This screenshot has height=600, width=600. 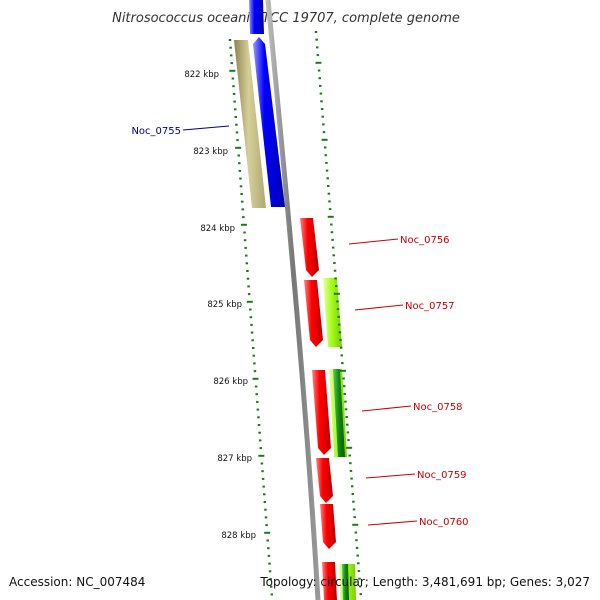 I want to click on gene-feature-bottom-red, so click(x=329, y=581).